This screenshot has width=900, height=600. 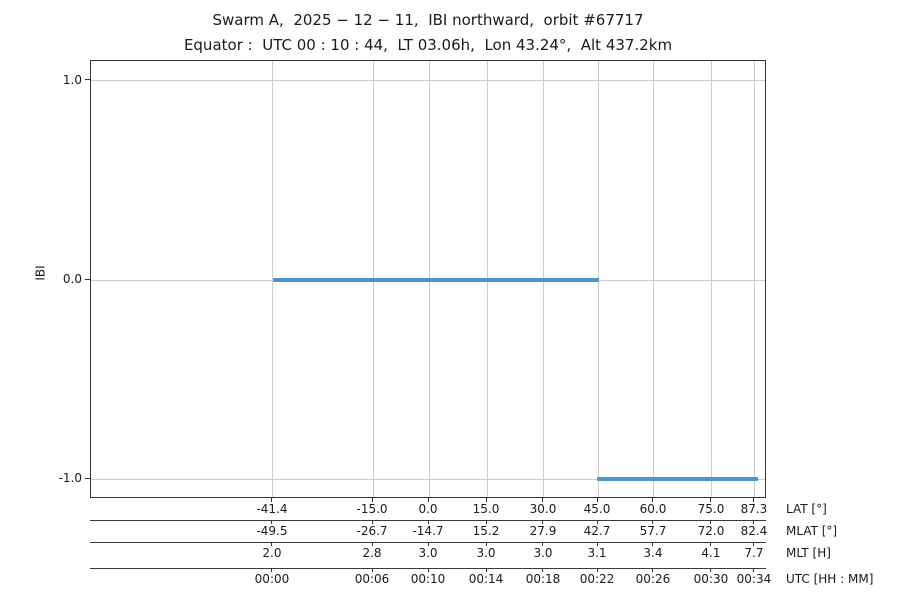 I want to click on x-tick-label: 3.1, so click(x=597, y=553).